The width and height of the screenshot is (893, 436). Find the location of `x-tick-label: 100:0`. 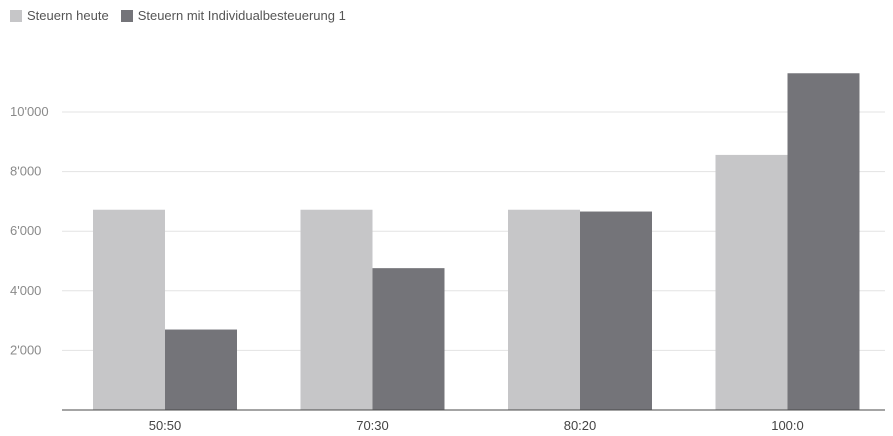

x-tick-label: 100:0 is located at coordinates (787, 425).